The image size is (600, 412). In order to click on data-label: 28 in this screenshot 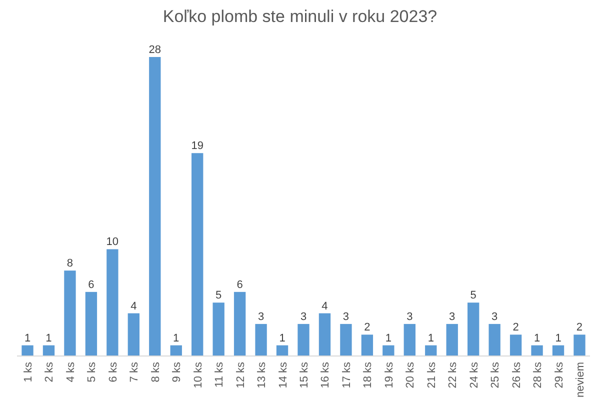, I will do `click(155, 50)`.